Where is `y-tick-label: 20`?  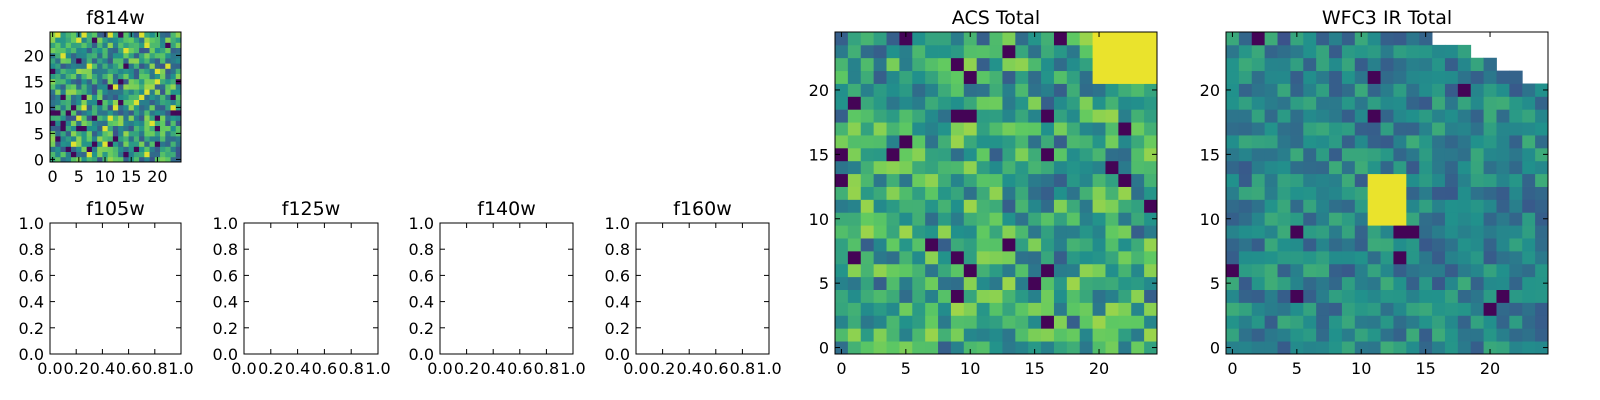
y-tick-label: 20 is located at coordinates (34, 55).